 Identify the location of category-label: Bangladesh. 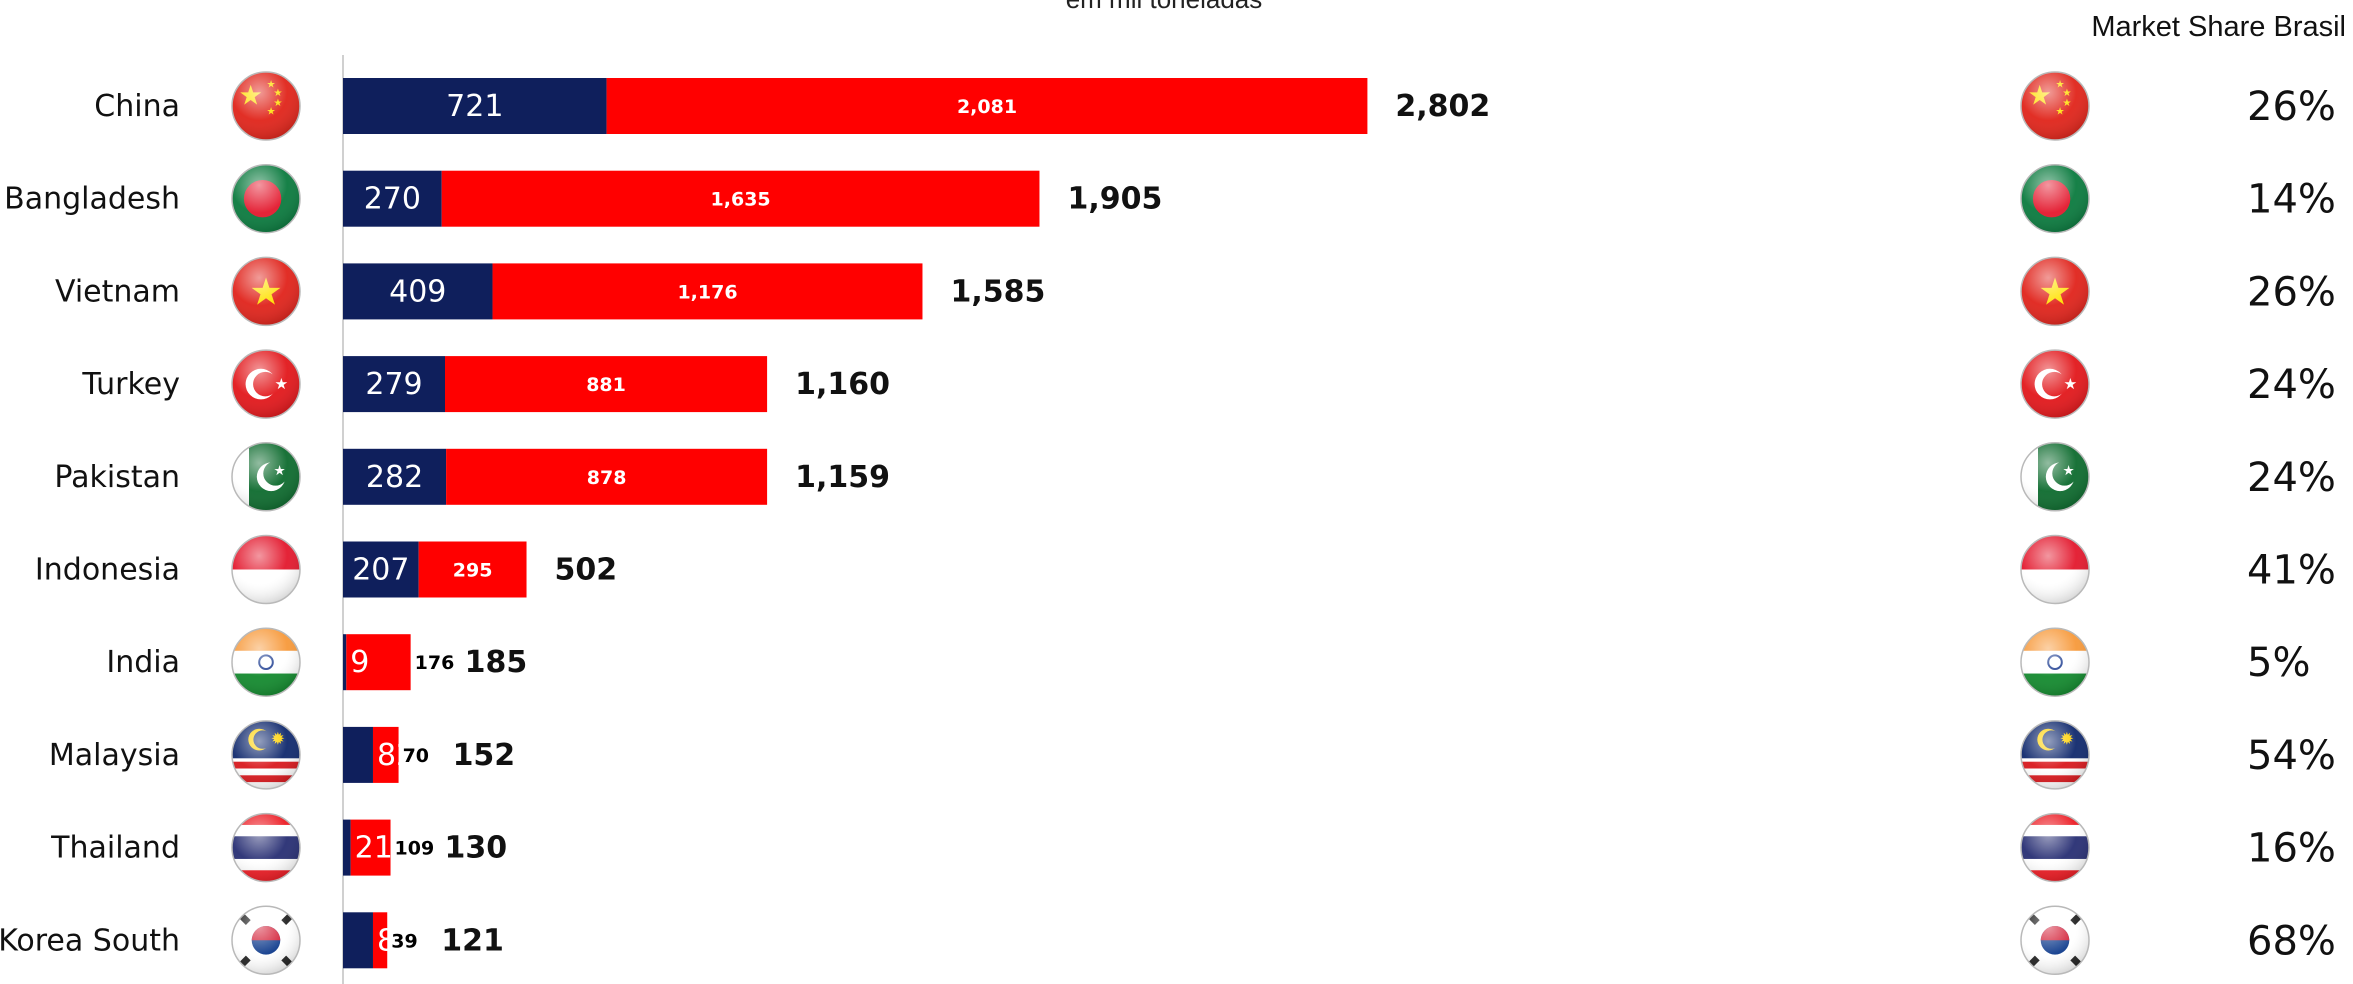
(92, 199).